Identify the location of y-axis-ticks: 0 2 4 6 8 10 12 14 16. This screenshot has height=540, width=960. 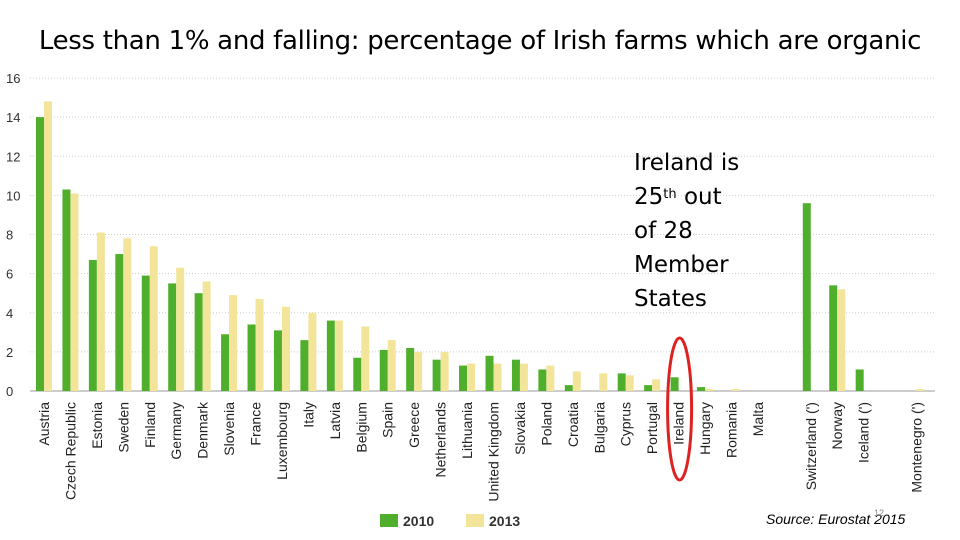
(13, 235).